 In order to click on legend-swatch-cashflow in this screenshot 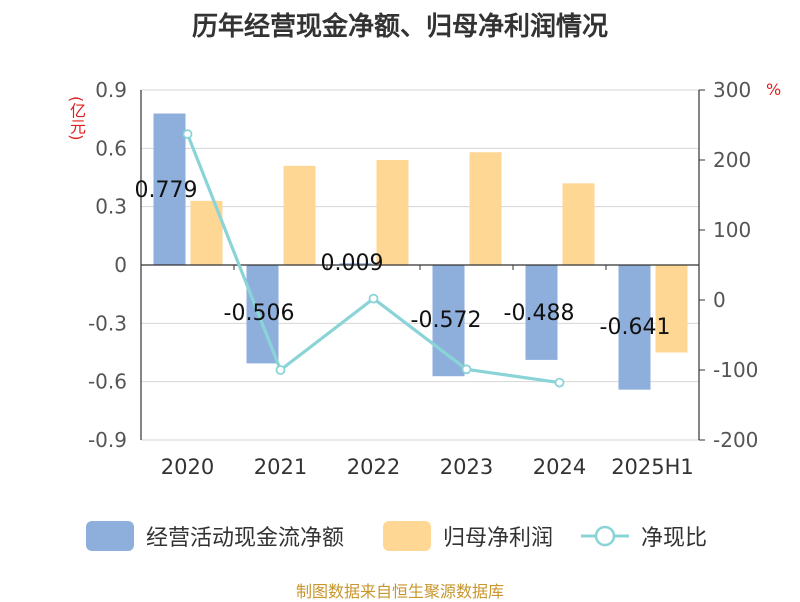, I will do `click(110, 536)`.